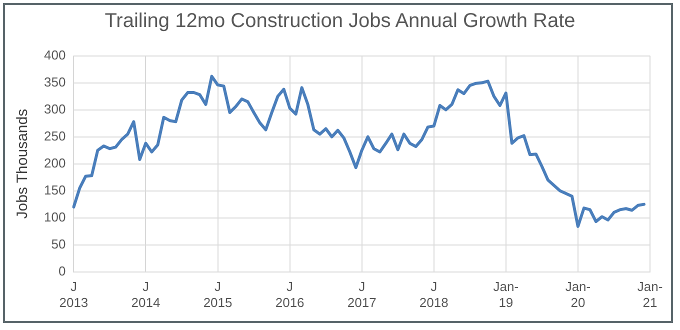 This screenshot has width=680, height=330. What do you see at coordinates (55, 136) in the screenshot?
I see `y-tick-label: 250` at bounding box center [55, 136].